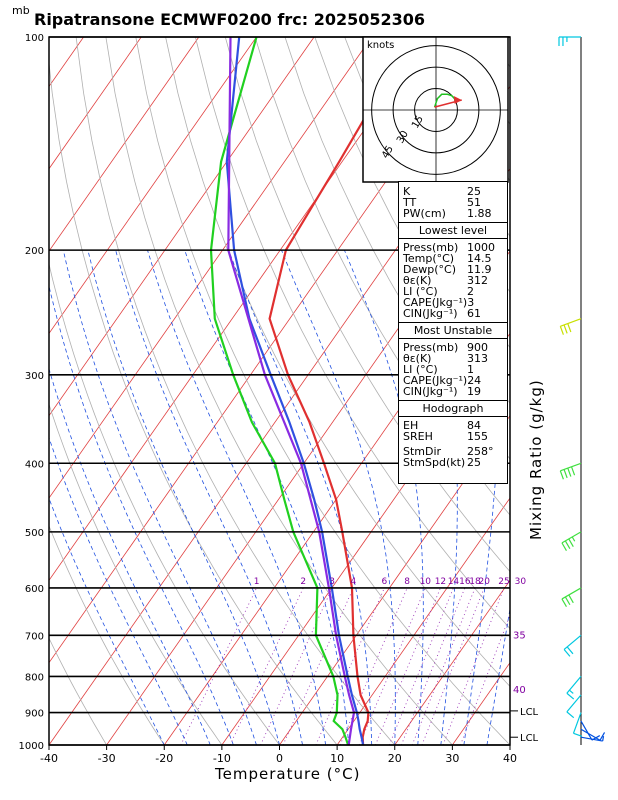  What do you see at coordinates (417, 280) in the screenshot?
I see `panel-row-label: θε(K)` at bounding box center [417, 280].